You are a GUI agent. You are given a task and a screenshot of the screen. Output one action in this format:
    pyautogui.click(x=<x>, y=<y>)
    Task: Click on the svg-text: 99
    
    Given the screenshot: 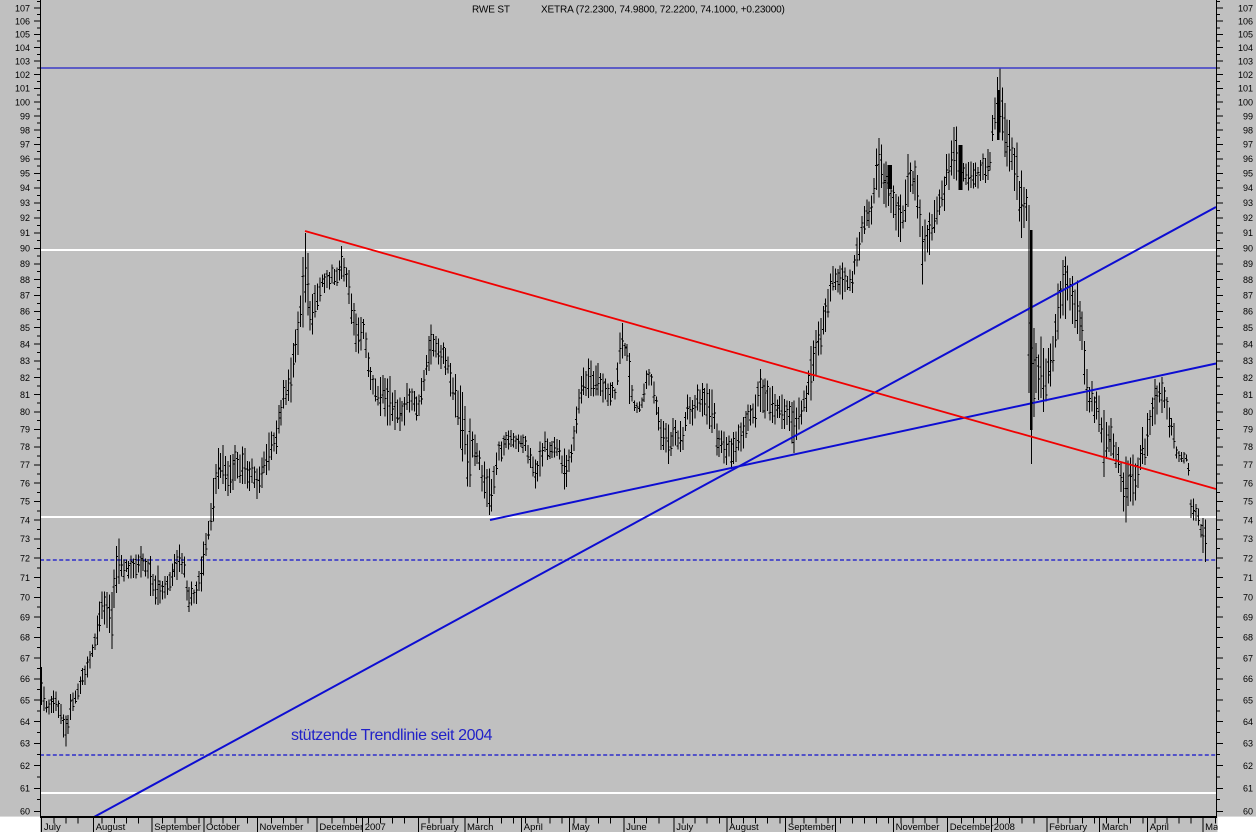 What is the action you would take?
    pyautogui.click(x=1248, y=116)
    